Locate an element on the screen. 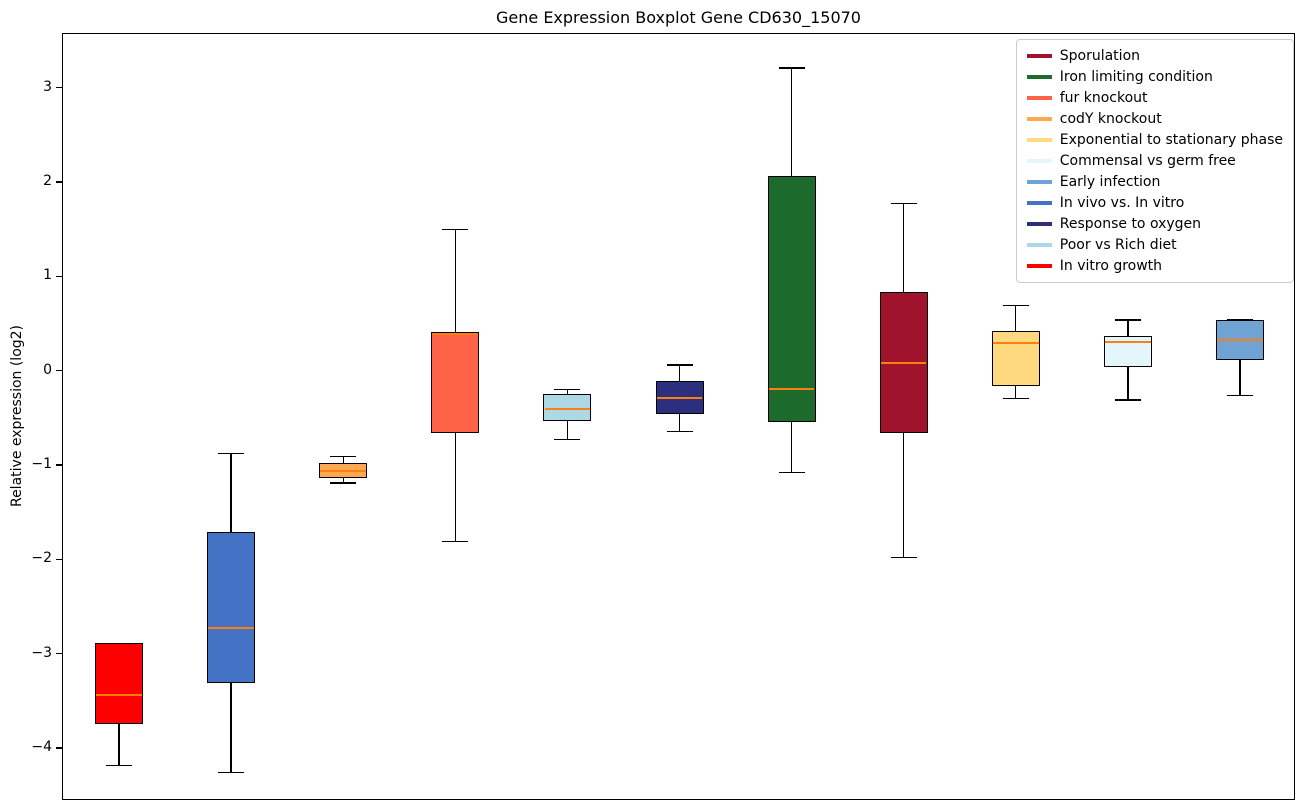  box-in-vivo-vs-in-vitro is located at coordinates (231, 608).